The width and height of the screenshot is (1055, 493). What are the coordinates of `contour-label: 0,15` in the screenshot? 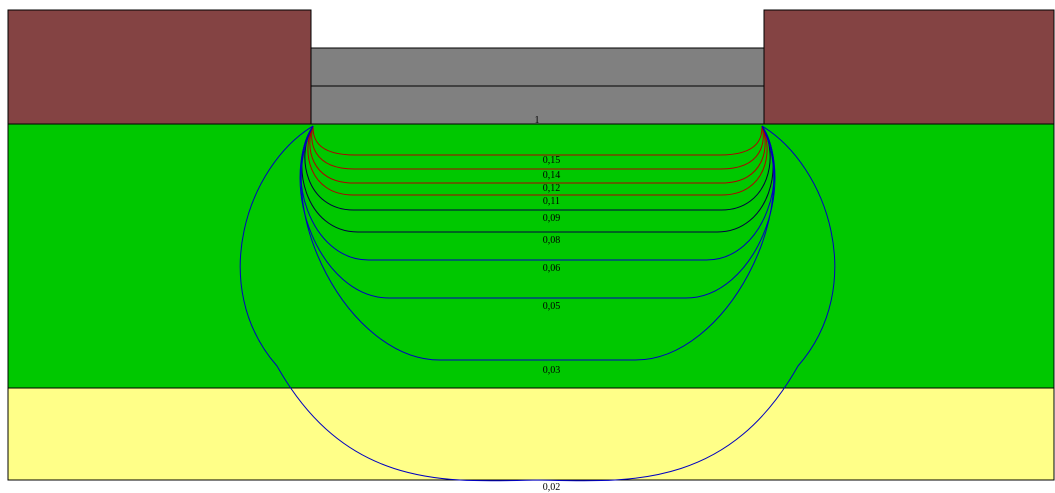 It's located at (552, 160).